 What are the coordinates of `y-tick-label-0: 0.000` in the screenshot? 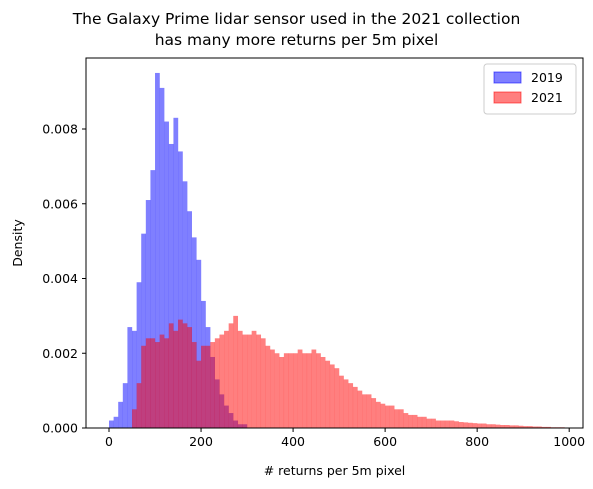 It's located at (60, 428).